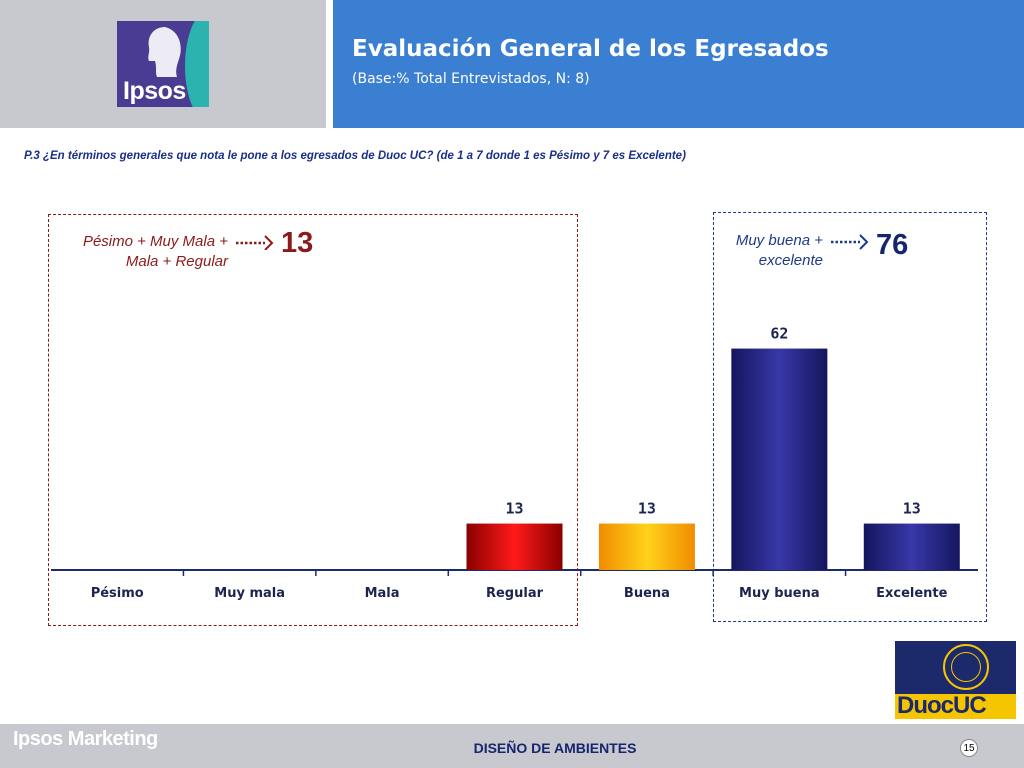 The height and width of the screenshot is (768, 1024). Describe the element at coordinates (164, 52) in the screenshot. I see `ipsos-logo-face-icon` at that location.